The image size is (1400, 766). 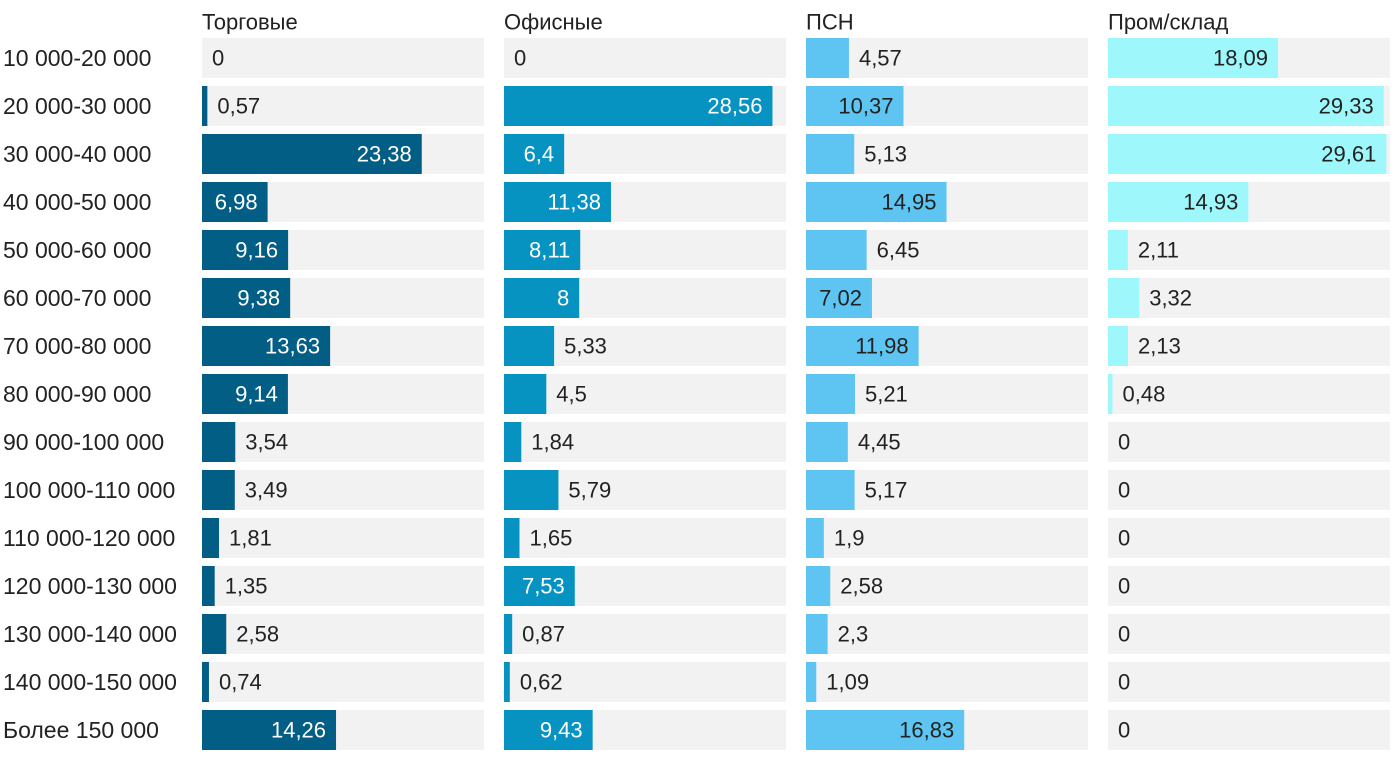 I want to click on data-label: 18,09, so click(x=1240, y=58).